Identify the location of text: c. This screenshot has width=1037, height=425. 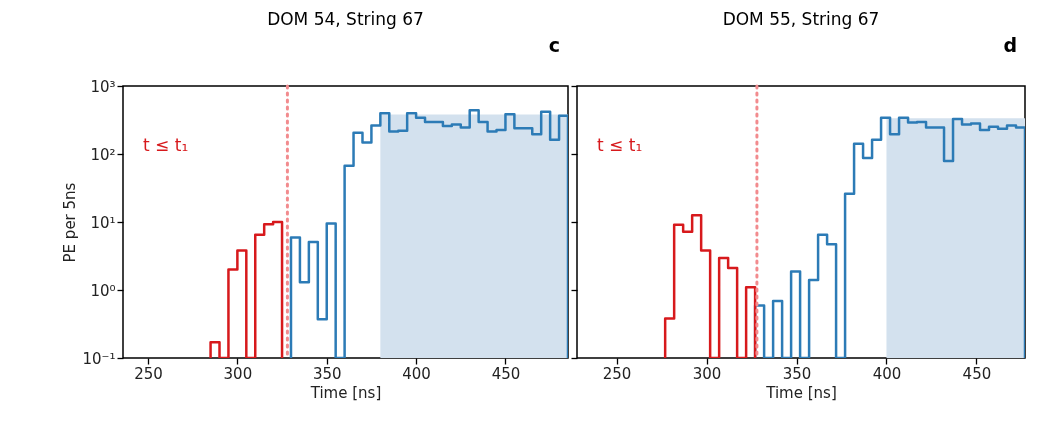
(554, 45).